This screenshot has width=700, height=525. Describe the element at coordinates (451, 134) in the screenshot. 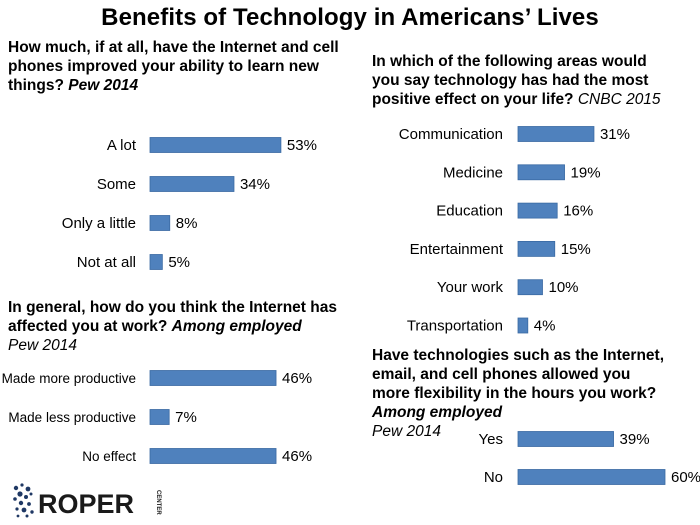

I see `category-label: Communication` at that location.